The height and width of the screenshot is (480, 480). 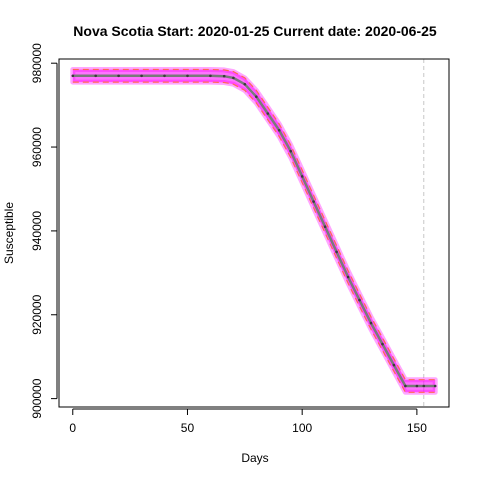 What do you see at coordinates (302, 428) in the screenshot?
I see `x-tick-label: 100` at bounding box center [302, 428].